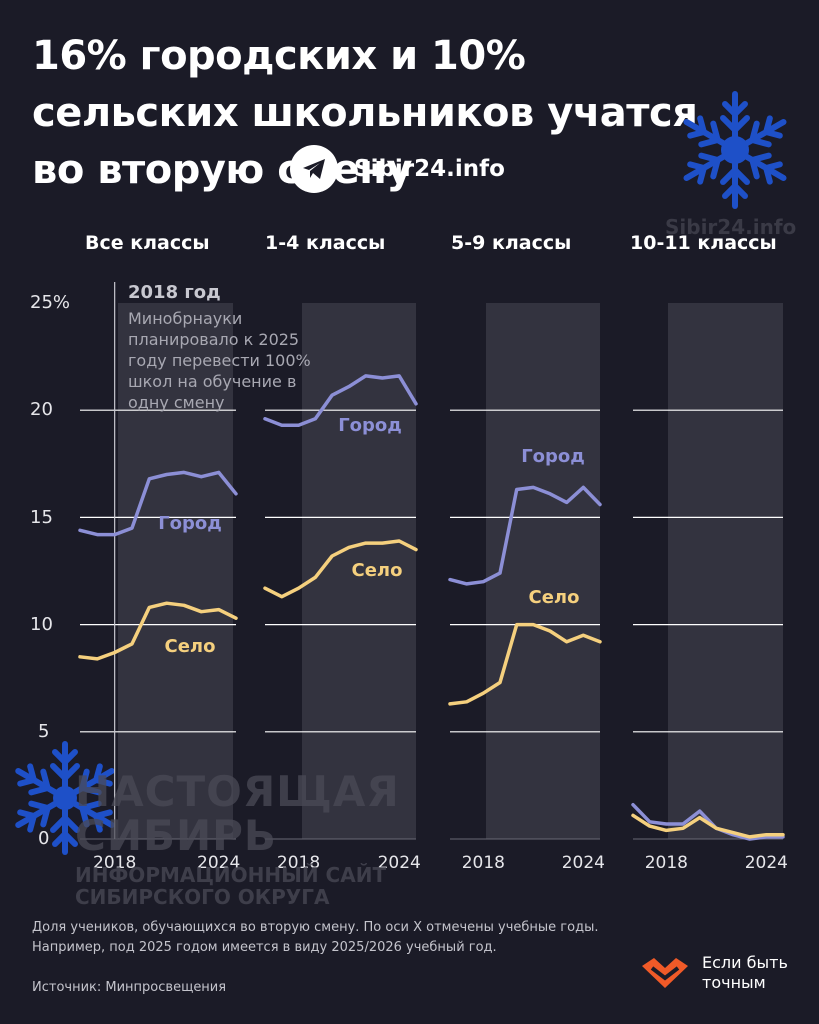 The height and width of the screenshot is (1024, 819). What do you see at coordinates (665, 973) in the screenshot?
I see `heart-chevron-icon` at bounding box center [665, 973].